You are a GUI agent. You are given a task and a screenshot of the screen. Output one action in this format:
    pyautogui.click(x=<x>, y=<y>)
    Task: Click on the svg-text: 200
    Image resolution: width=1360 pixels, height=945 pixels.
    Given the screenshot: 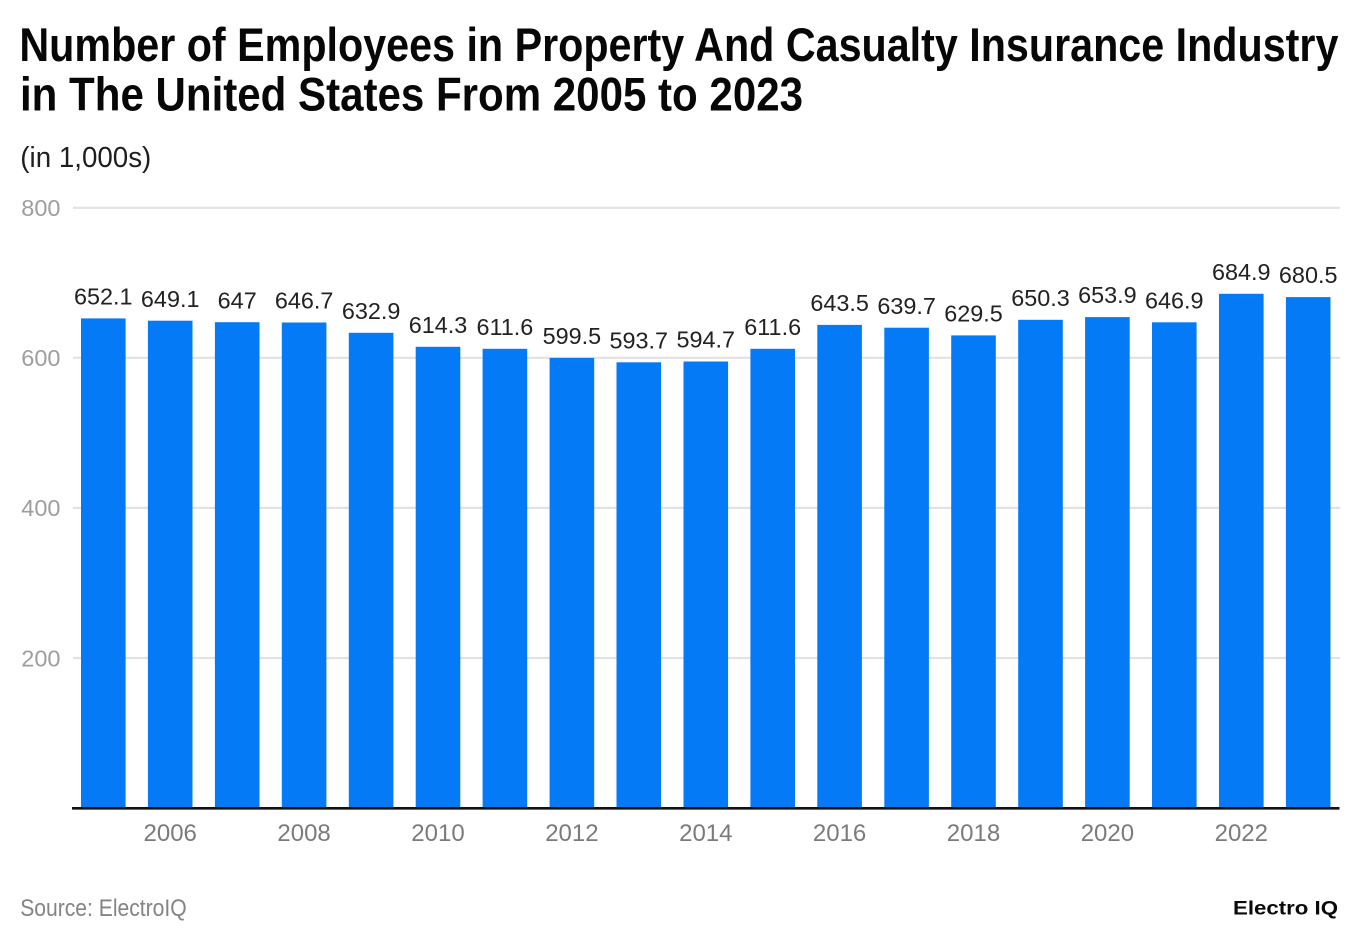 What is the action you would take?
    pyautogui.click(x=40, y=658)
    